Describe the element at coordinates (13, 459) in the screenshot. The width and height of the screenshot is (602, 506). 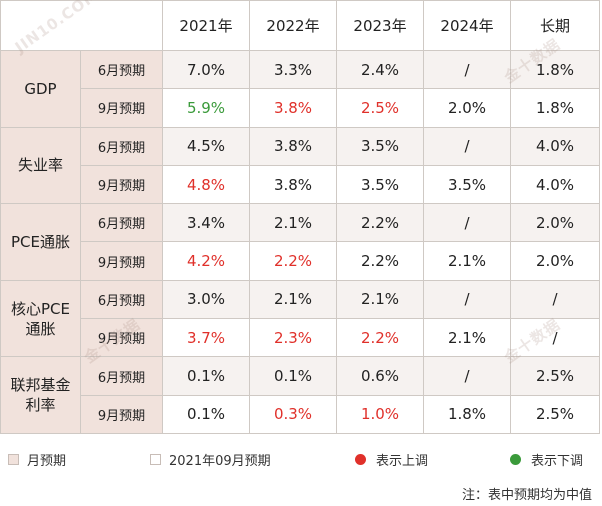
I see `pink-square-icon` at that location.